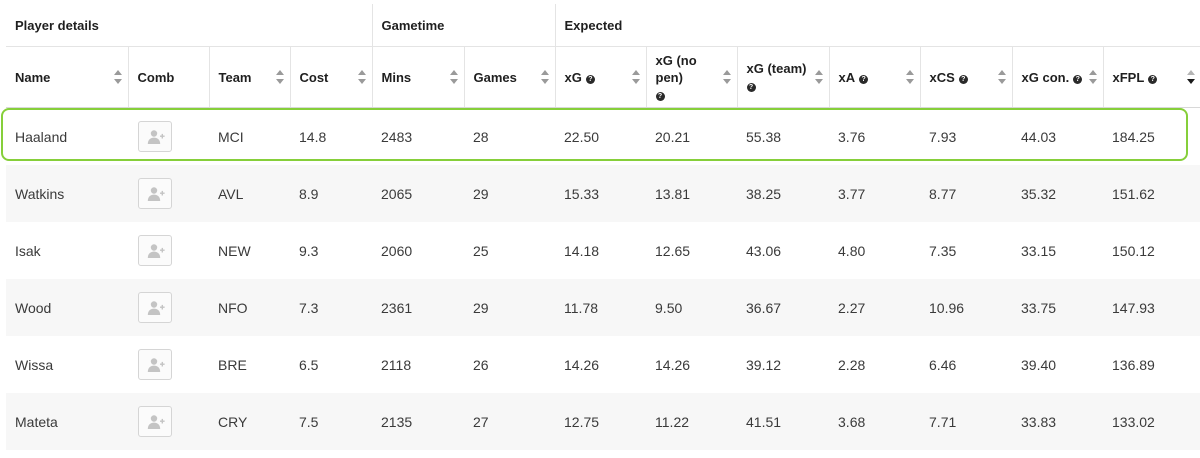 This screenshot has height=458, width=1200. What do you see at coordinates (764, 136) in the screenshot?
I see `cell-xg-team: 55.38` at bounding box center [764, 136].